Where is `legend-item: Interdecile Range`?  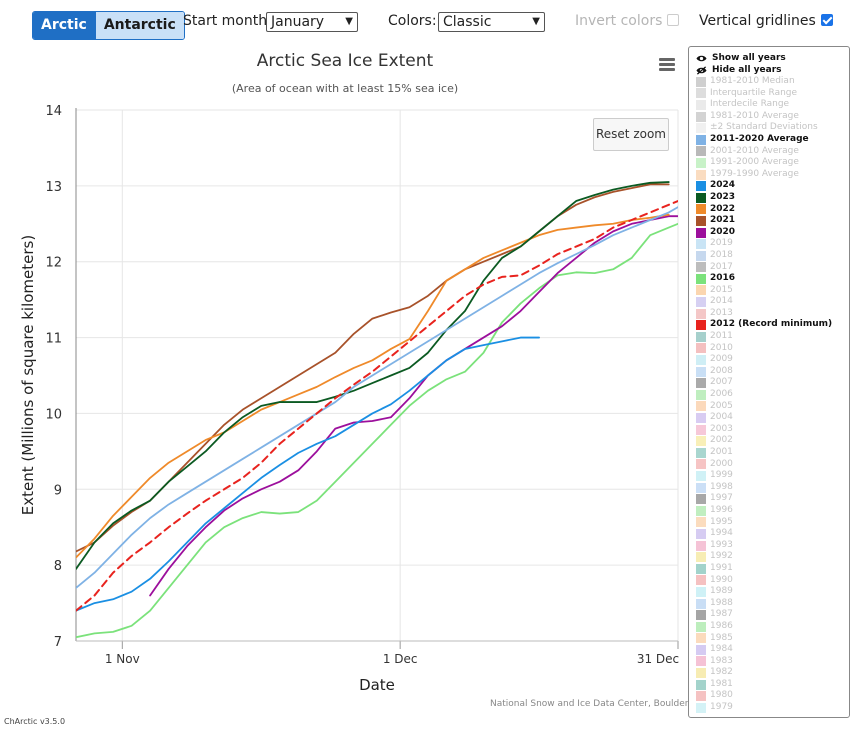 legend-item: Interdecile Range is located at coordinates (769, 105).